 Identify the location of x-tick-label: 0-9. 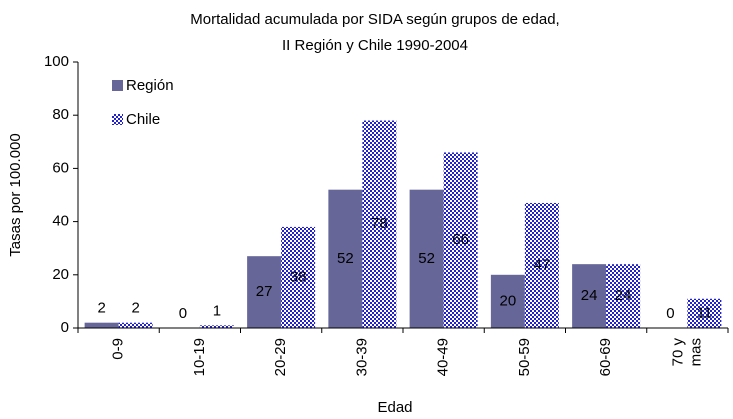
(118, 349).